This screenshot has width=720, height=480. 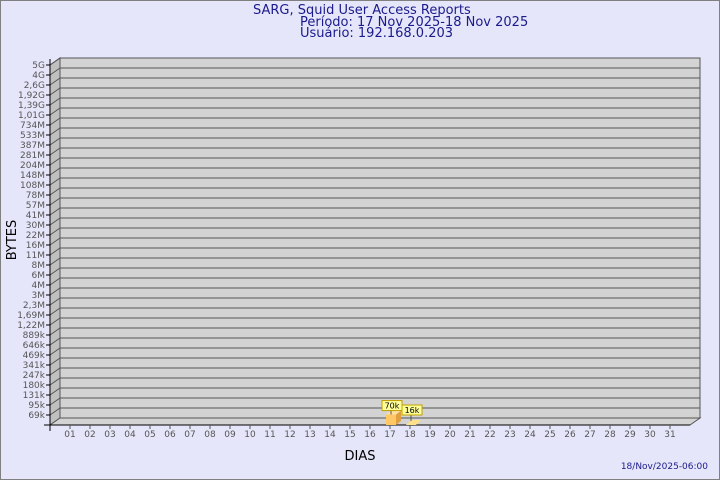 What do you see at coordinates (39, 266) in the screenshot?
I see `y-tick-label: 8M` at bounding box center [39, 266].